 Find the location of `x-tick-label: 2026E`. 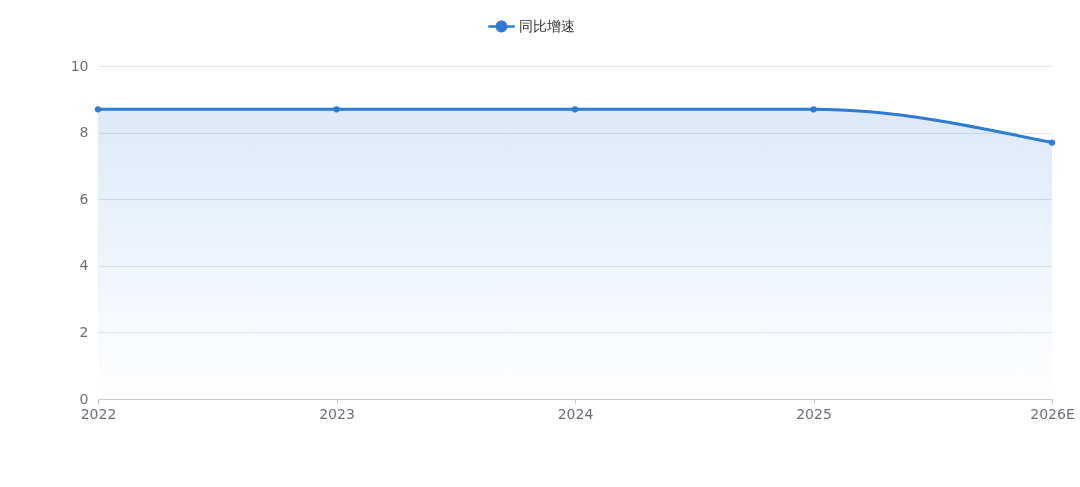

x-tick-label: 2026E is located at coordinates (1052, 413).